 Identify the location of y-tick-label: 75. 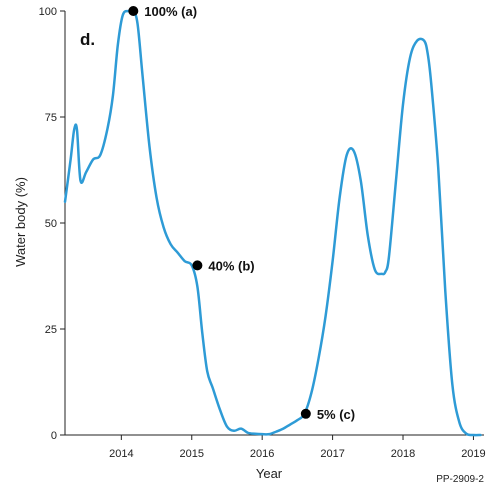
(51, 118).